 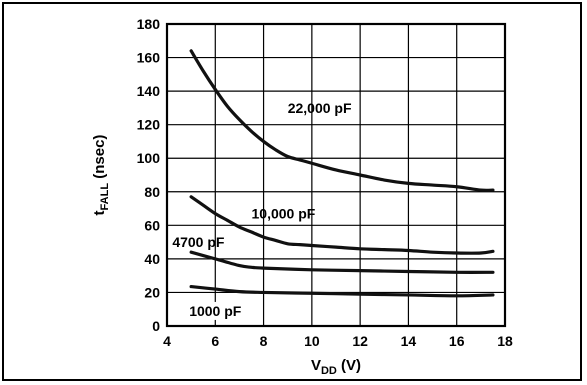 What do you see at coordinates (316, 365) in the screenshot?
I see `x-axis-label-main: V` at bounding box center [316, 365].